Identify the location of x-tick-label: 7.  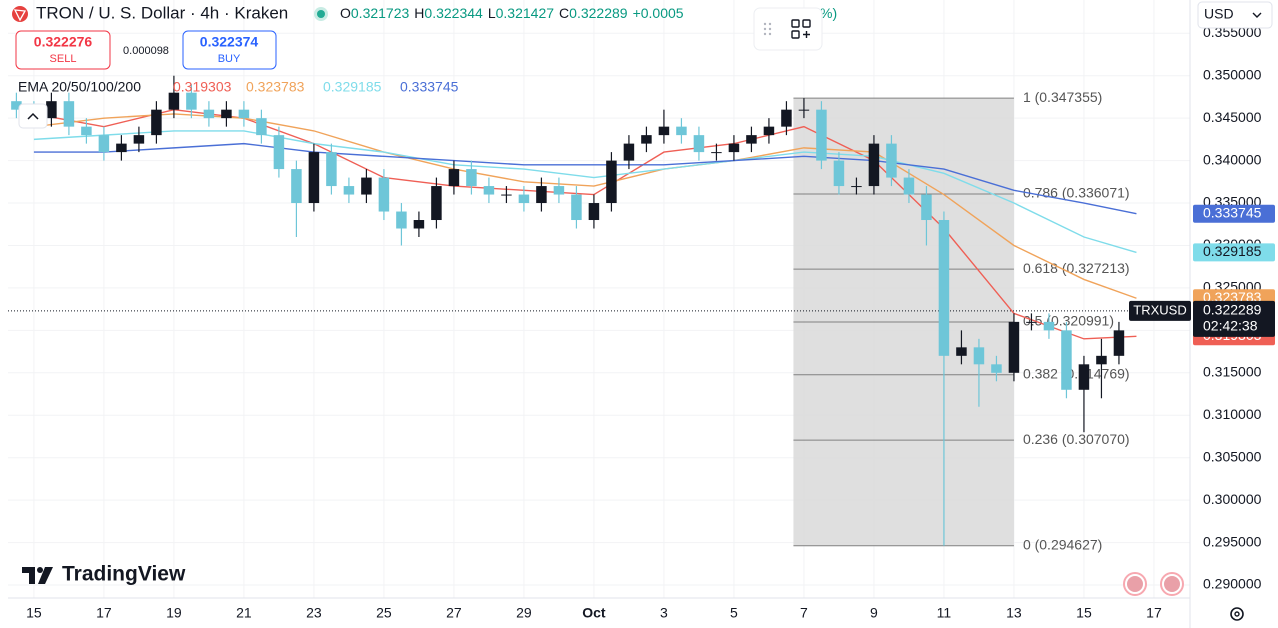
(804, 613).